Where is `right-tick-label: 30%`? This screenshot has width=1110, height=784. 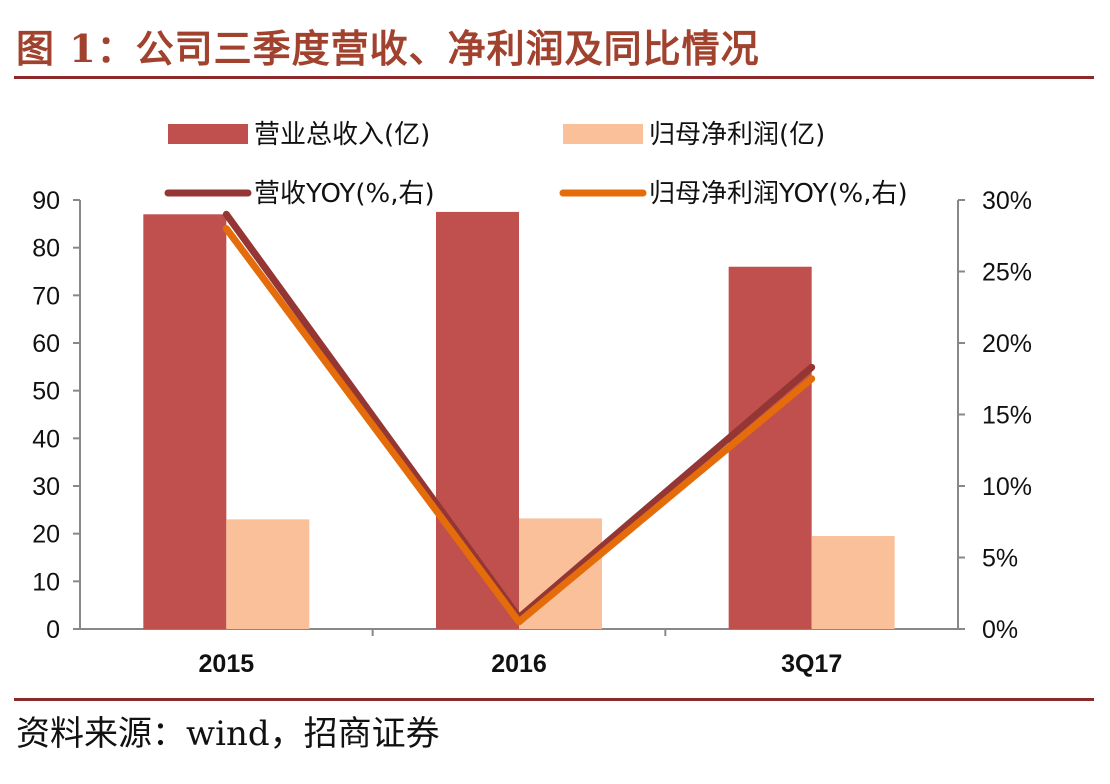 right-tick-label: 30% is located at coordinates (1007, 201).